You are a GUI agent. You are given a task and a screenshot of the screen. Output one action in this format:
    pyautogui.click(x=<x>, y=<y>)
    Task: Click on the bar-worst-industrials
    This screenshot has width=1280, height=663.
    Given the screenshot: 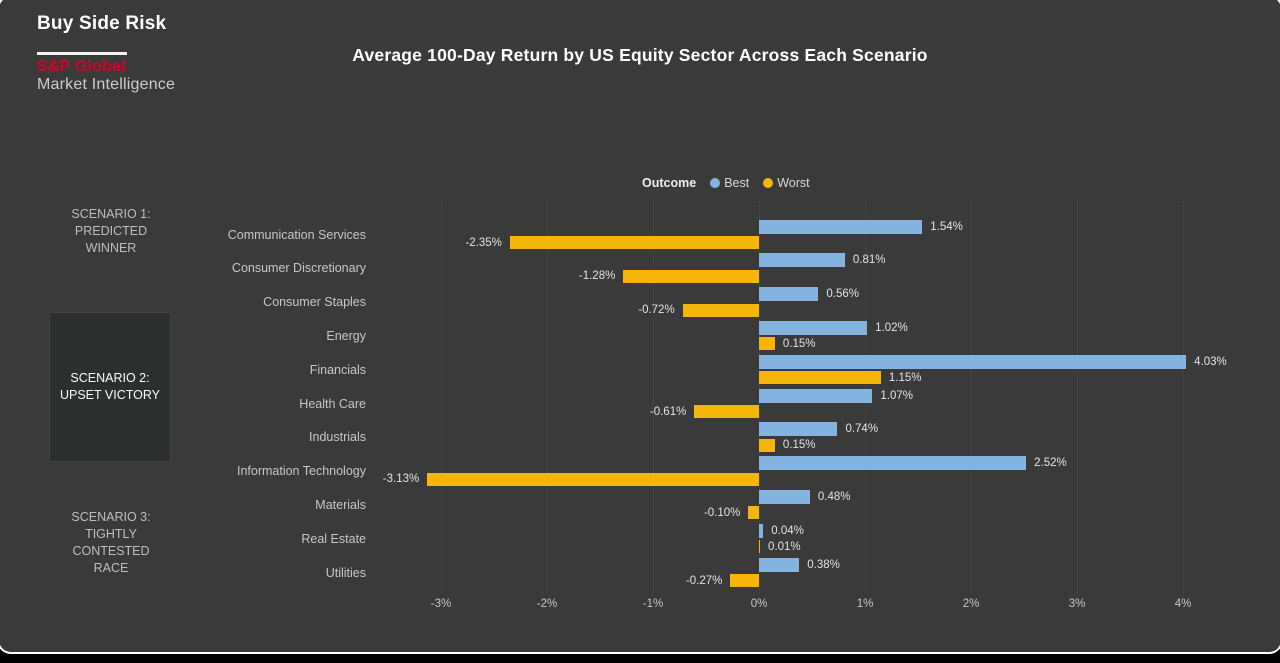 What is the action you would take?
    pyautogui.click(x=767, y=445)
    